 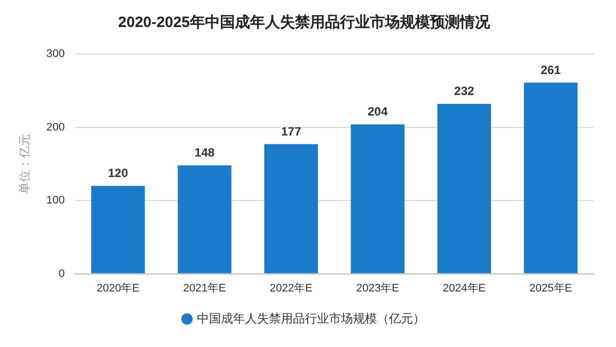 I want to click on y-tick-label: 200, so click(x=55, y=127).